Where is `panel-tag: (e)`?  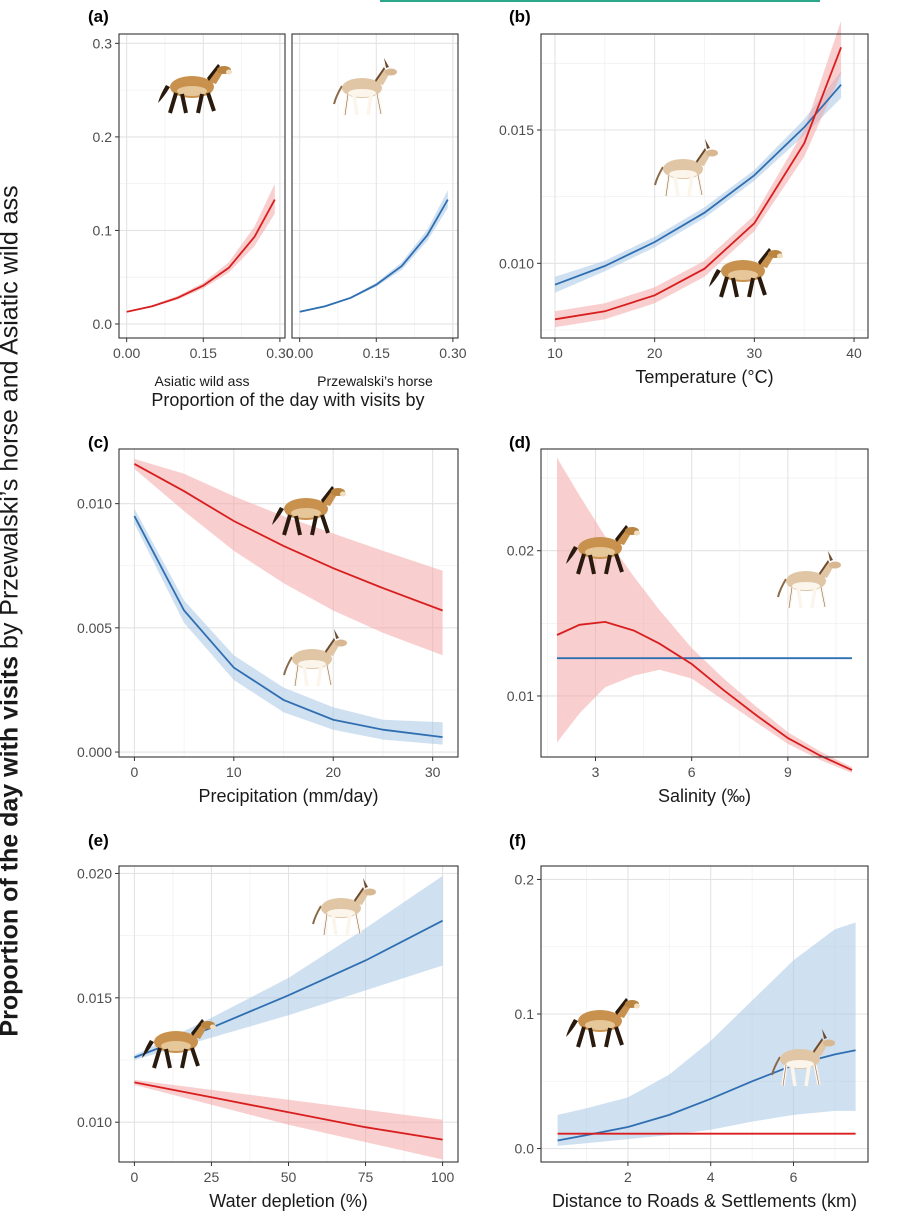
panel-tag: (e) is located at coordinates (98, 840).